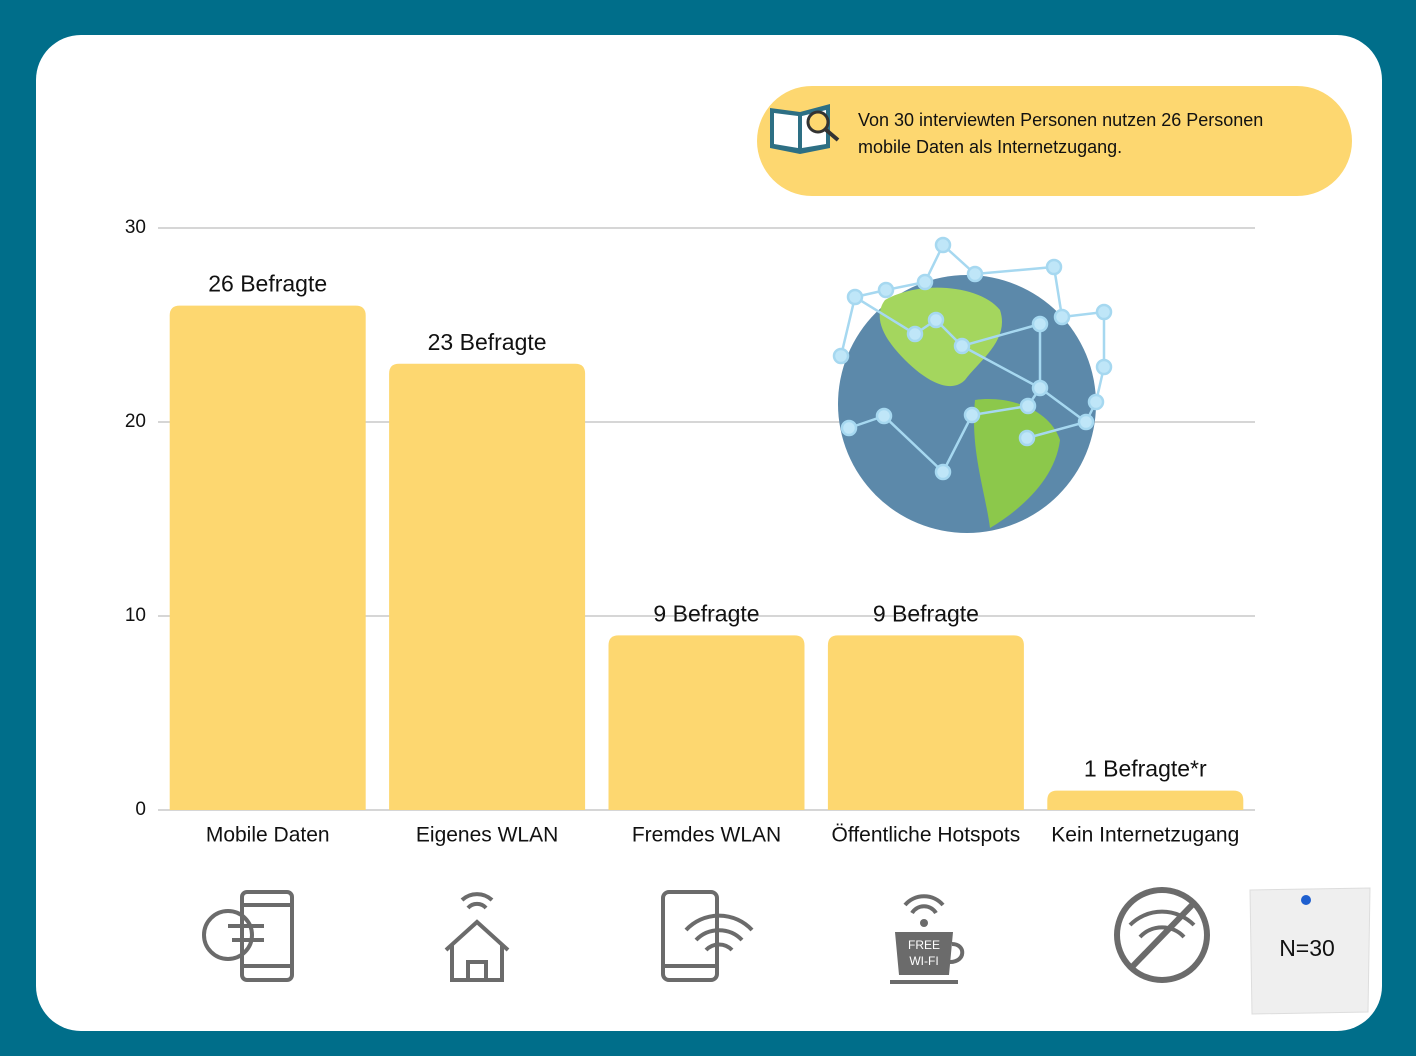 The width and height of the screenshot is (1416, 1056). Describe the element at coordinates (706, 835) in the screenshot. I see `x-tick-label: Fremdes WLAN` at that location.